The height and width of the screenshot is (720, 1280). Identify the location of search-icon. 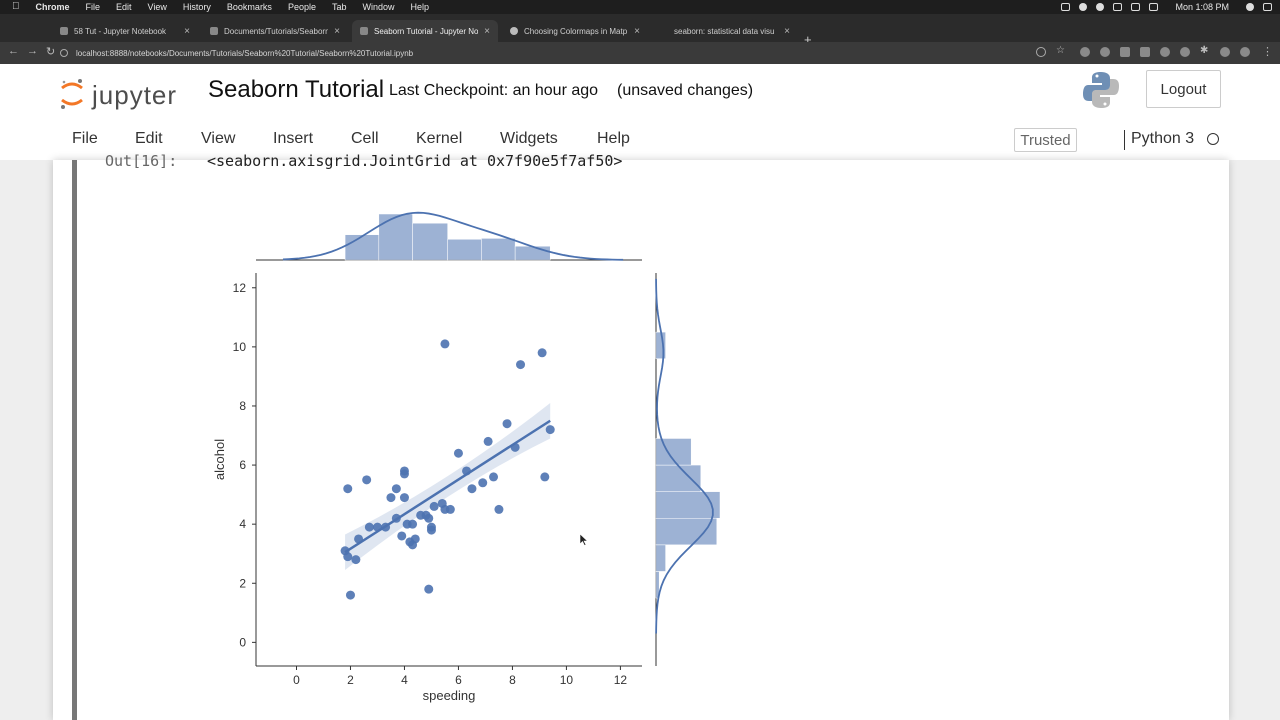
(1041, 52).